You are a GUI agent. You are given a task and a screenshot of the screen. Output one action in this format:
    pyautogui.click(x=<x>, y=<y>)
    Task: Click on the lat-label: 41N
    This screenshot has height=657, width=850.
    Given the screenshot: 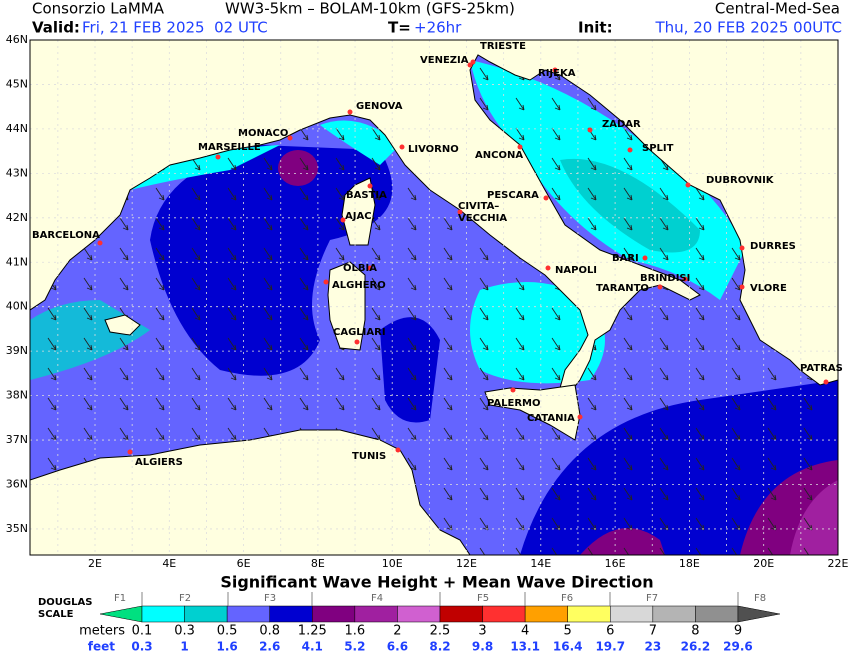 What is the action you would take?
    pyautogui.click(x=17, y=261)
    